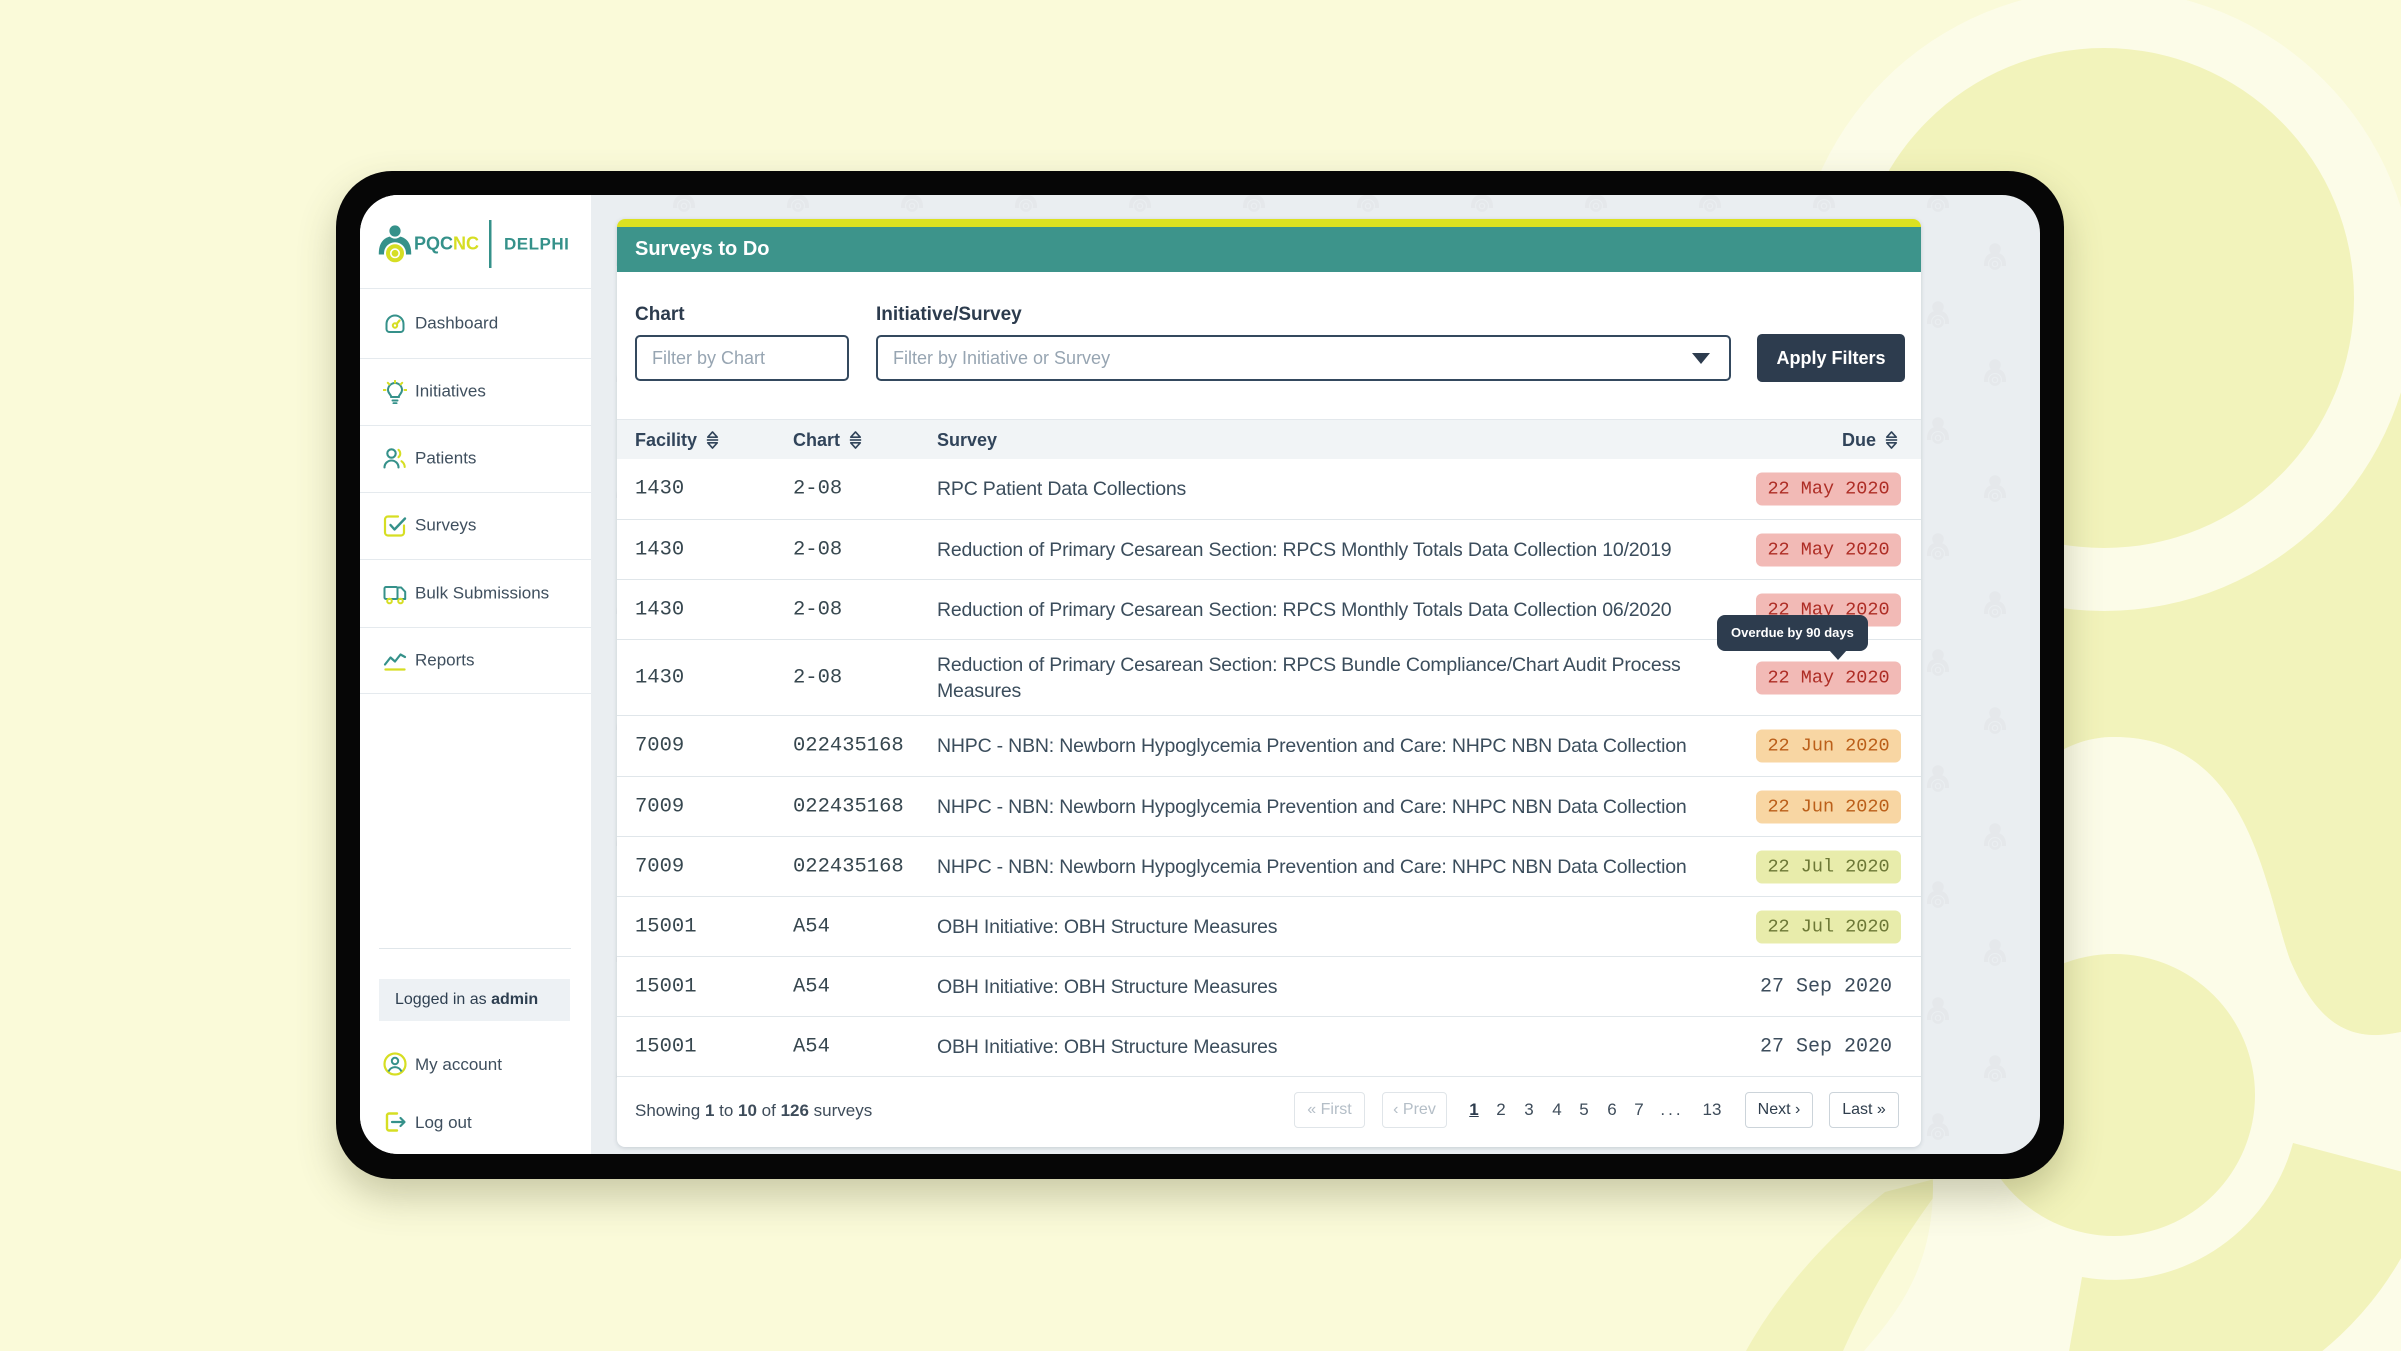 This screenshot has width=2401, height=1351. Describe the element at coordinates (536, 244) in the screenshot. I see `svg-text: DELPHI` at that location.